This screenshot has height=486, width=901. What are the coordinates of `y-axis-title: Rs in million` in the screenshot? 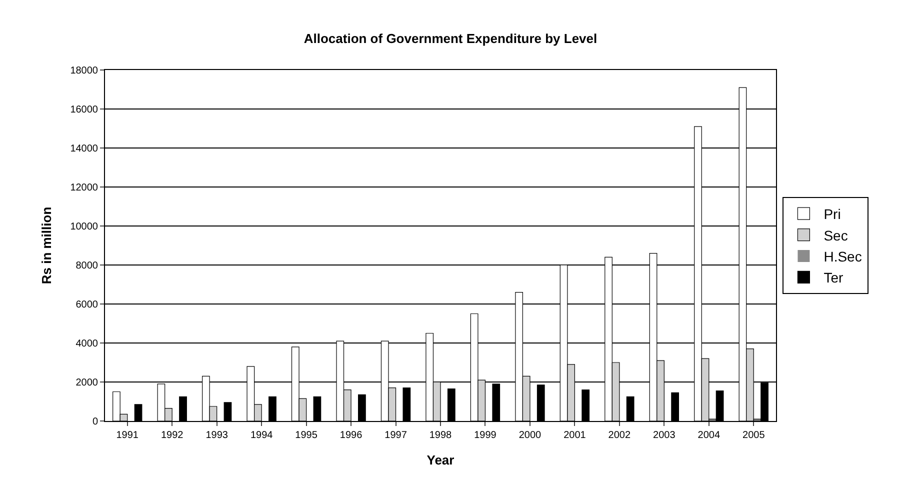 It's located at (46, 245).